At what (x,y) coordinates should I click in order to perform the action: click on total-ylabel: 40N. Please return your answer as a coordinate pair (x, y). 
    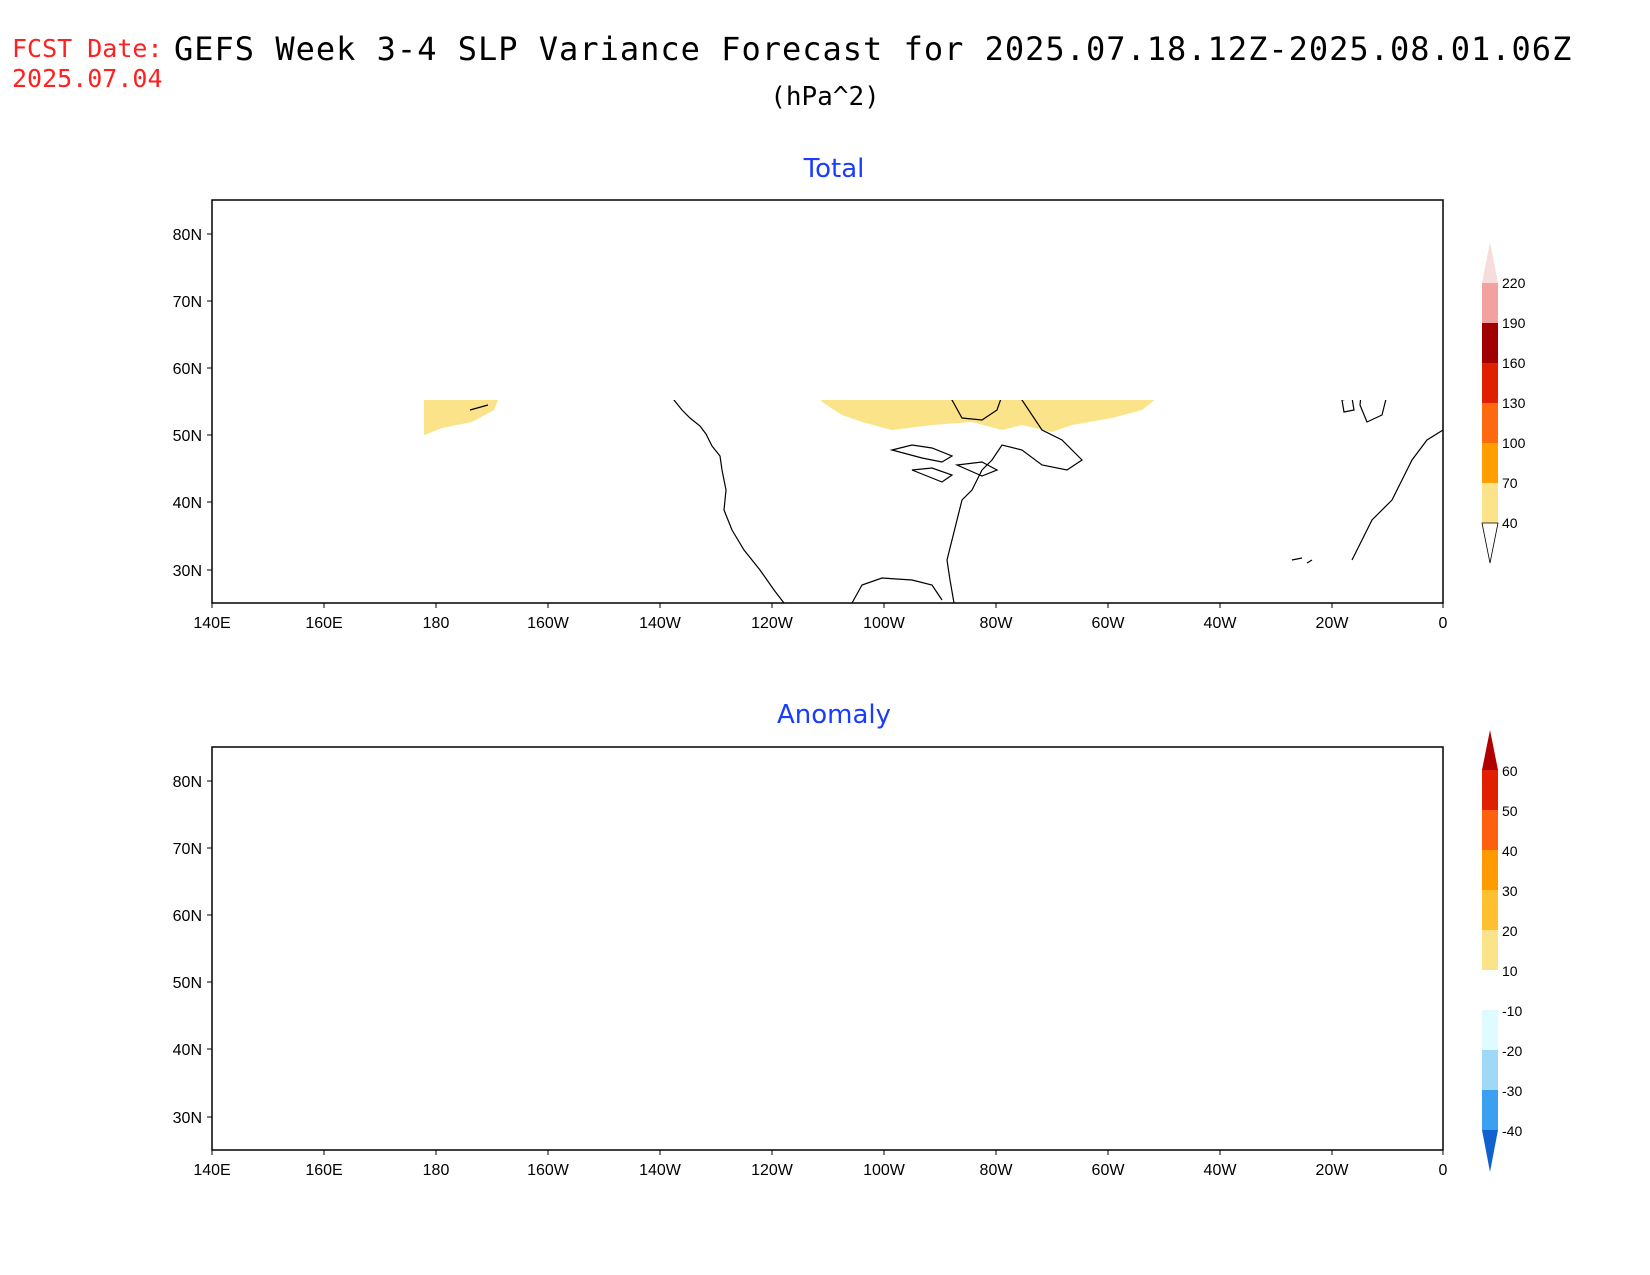
    Looking at the image, I should click on (187, 503).